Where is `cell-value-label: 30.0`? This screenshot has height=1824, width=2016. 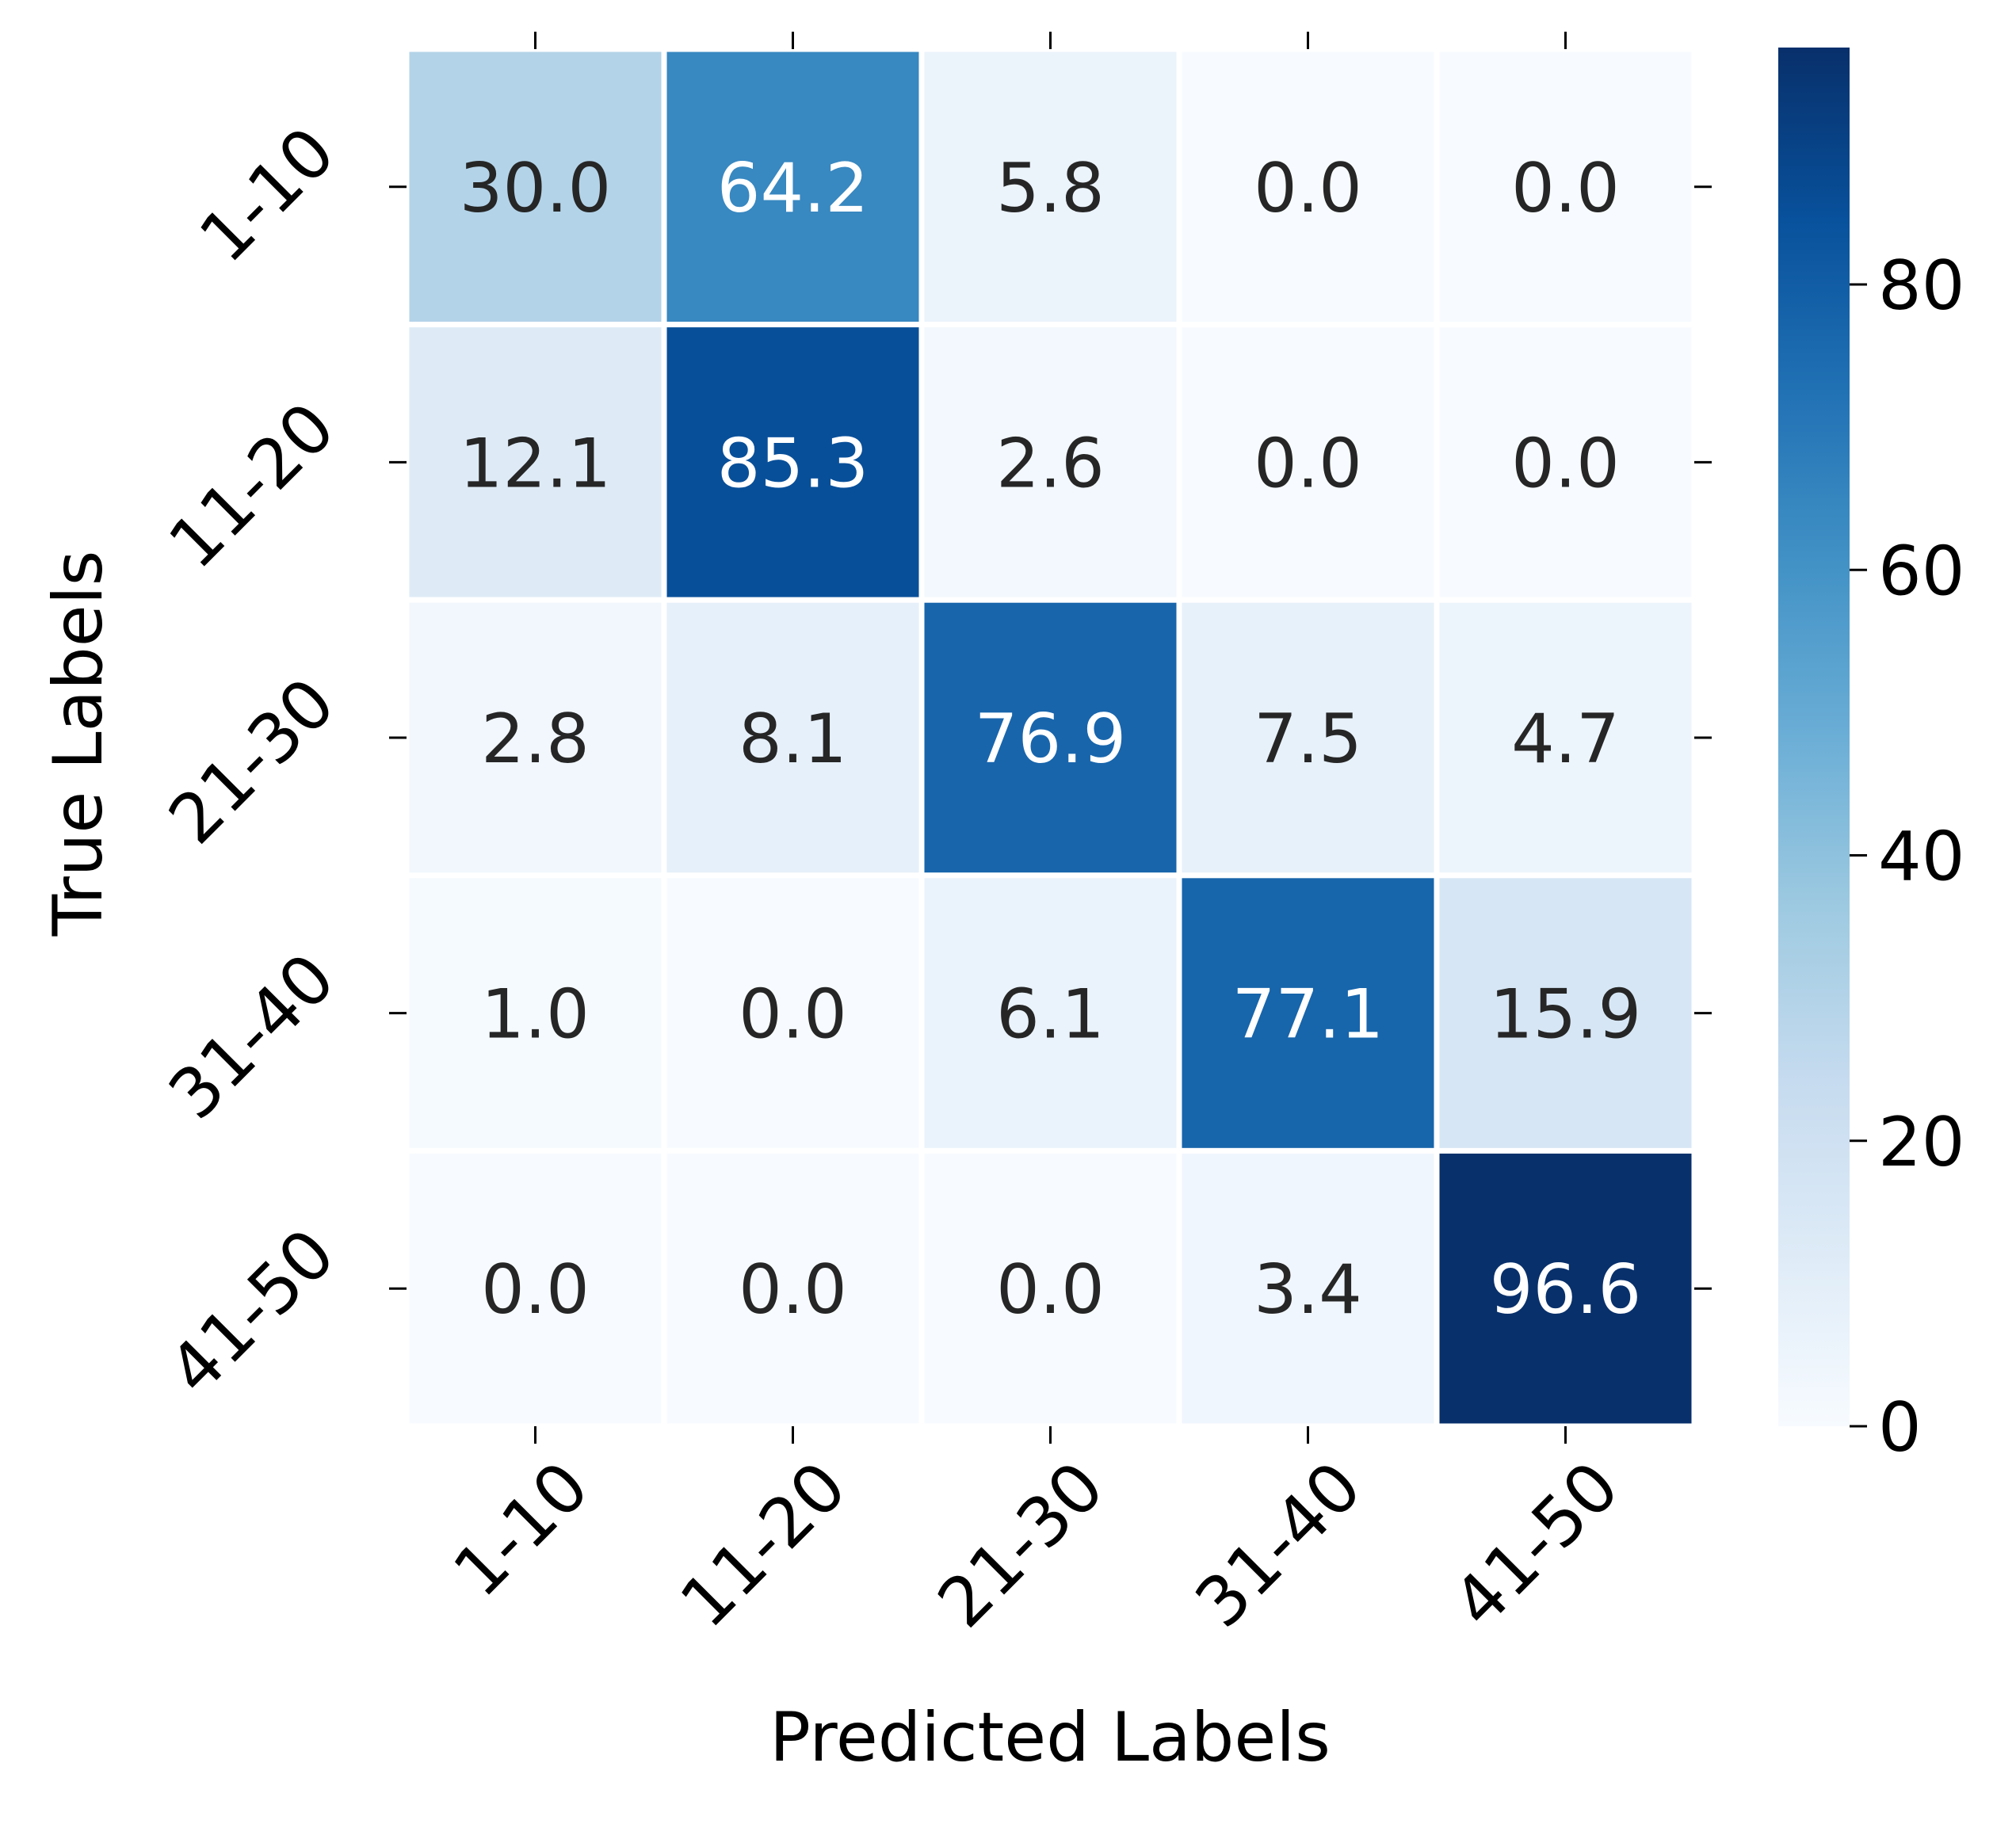
cell-value-label: 30.0 is located at coordinates (535, 188).